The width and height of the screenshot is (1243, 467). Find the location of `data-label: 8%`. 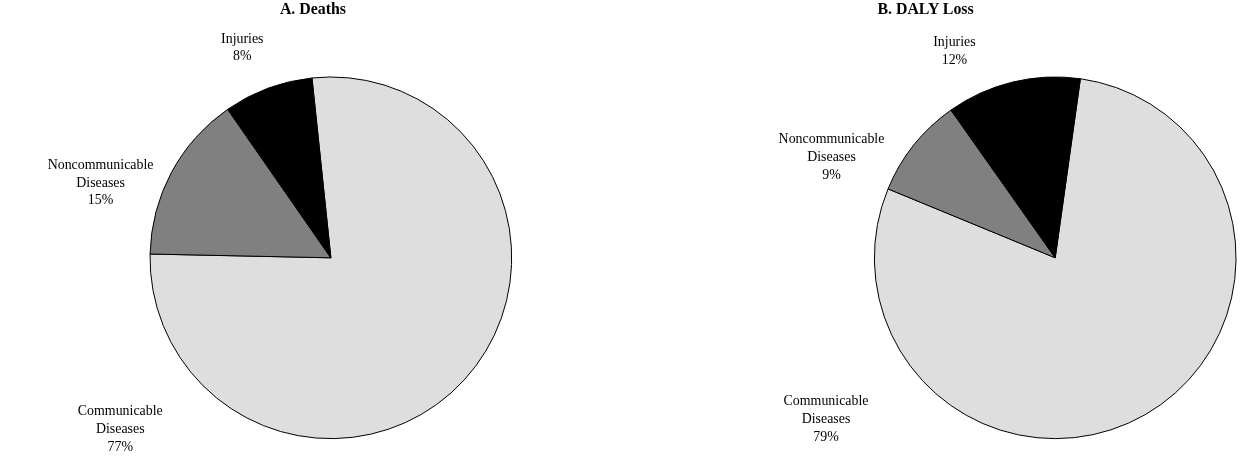

data-label: 8% is located at coordinates (242, 56).